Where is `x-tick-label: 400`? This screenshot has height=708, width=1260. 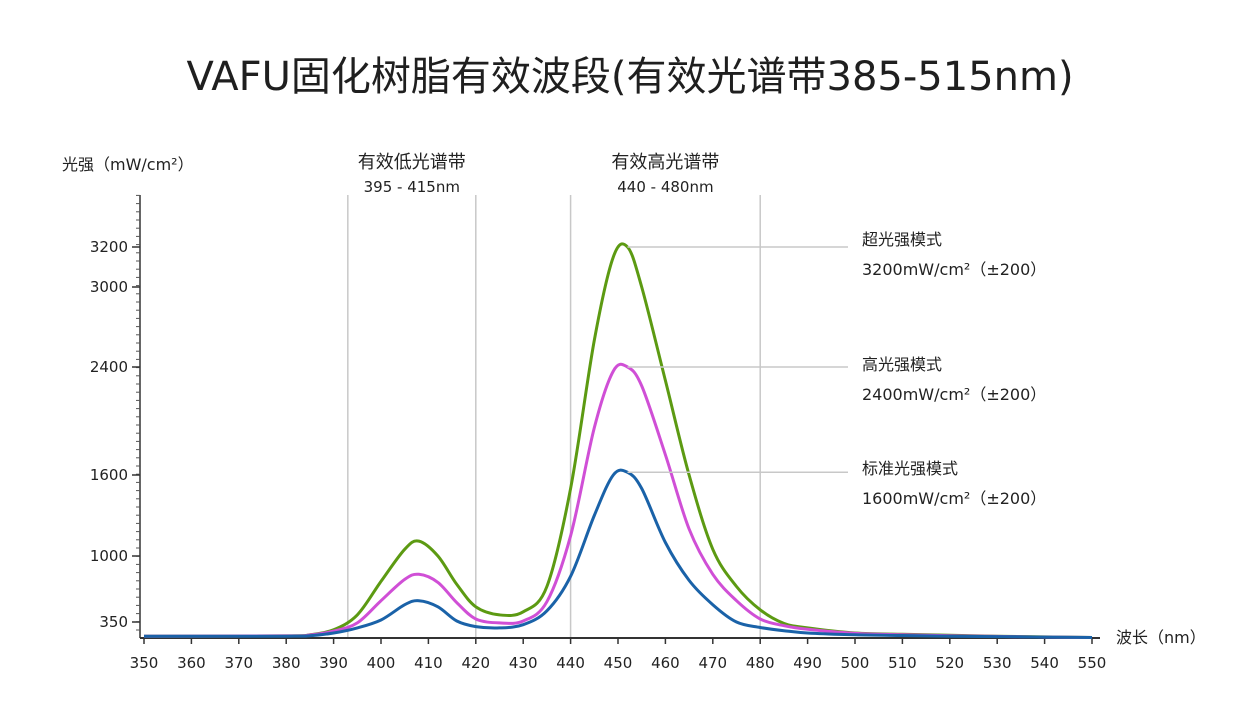 x-tick-label: 400 is located at coordinates (381, 663).